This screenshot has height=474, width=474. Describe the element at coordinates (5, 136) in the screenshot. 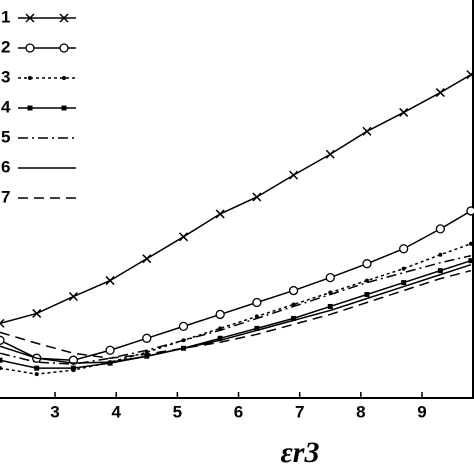

I see `legend-label: 5` at that location.